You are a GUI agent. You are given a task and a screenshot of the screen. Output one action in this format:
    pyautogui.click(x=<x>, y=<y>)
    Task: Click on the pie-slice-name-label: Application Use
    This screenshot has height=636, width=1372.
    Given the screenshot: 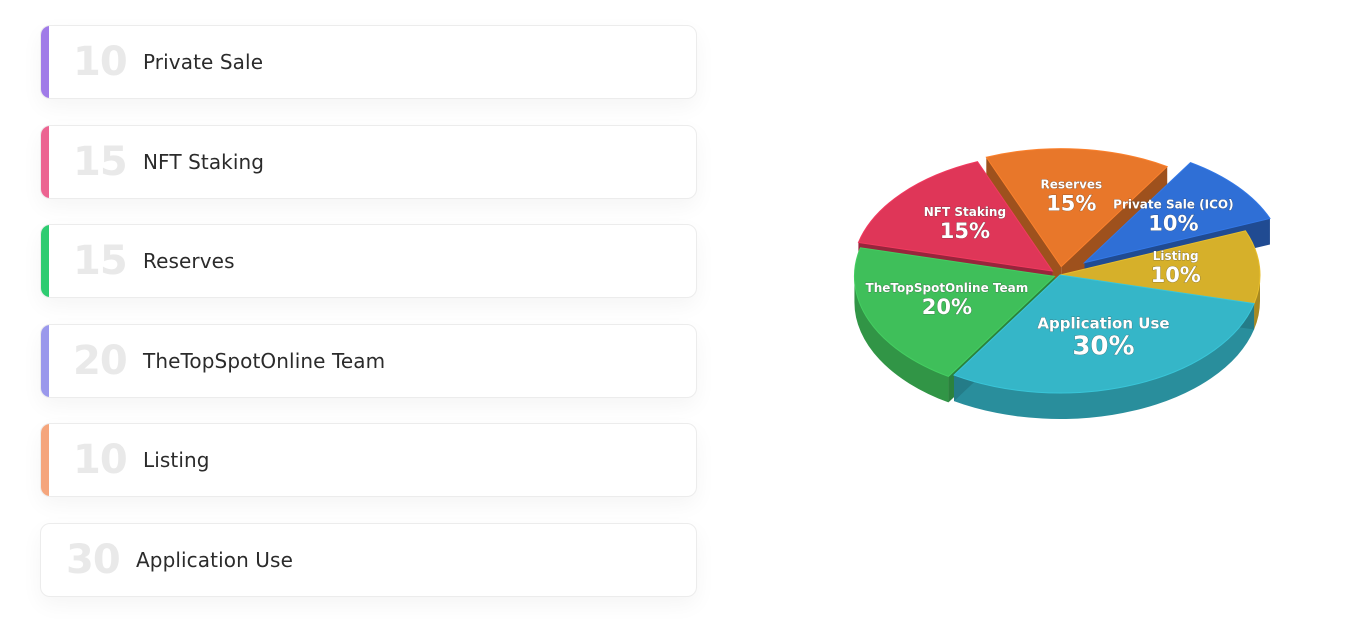 What is the action you would take?
    pyautogui.click(x=1103, y=323)
    